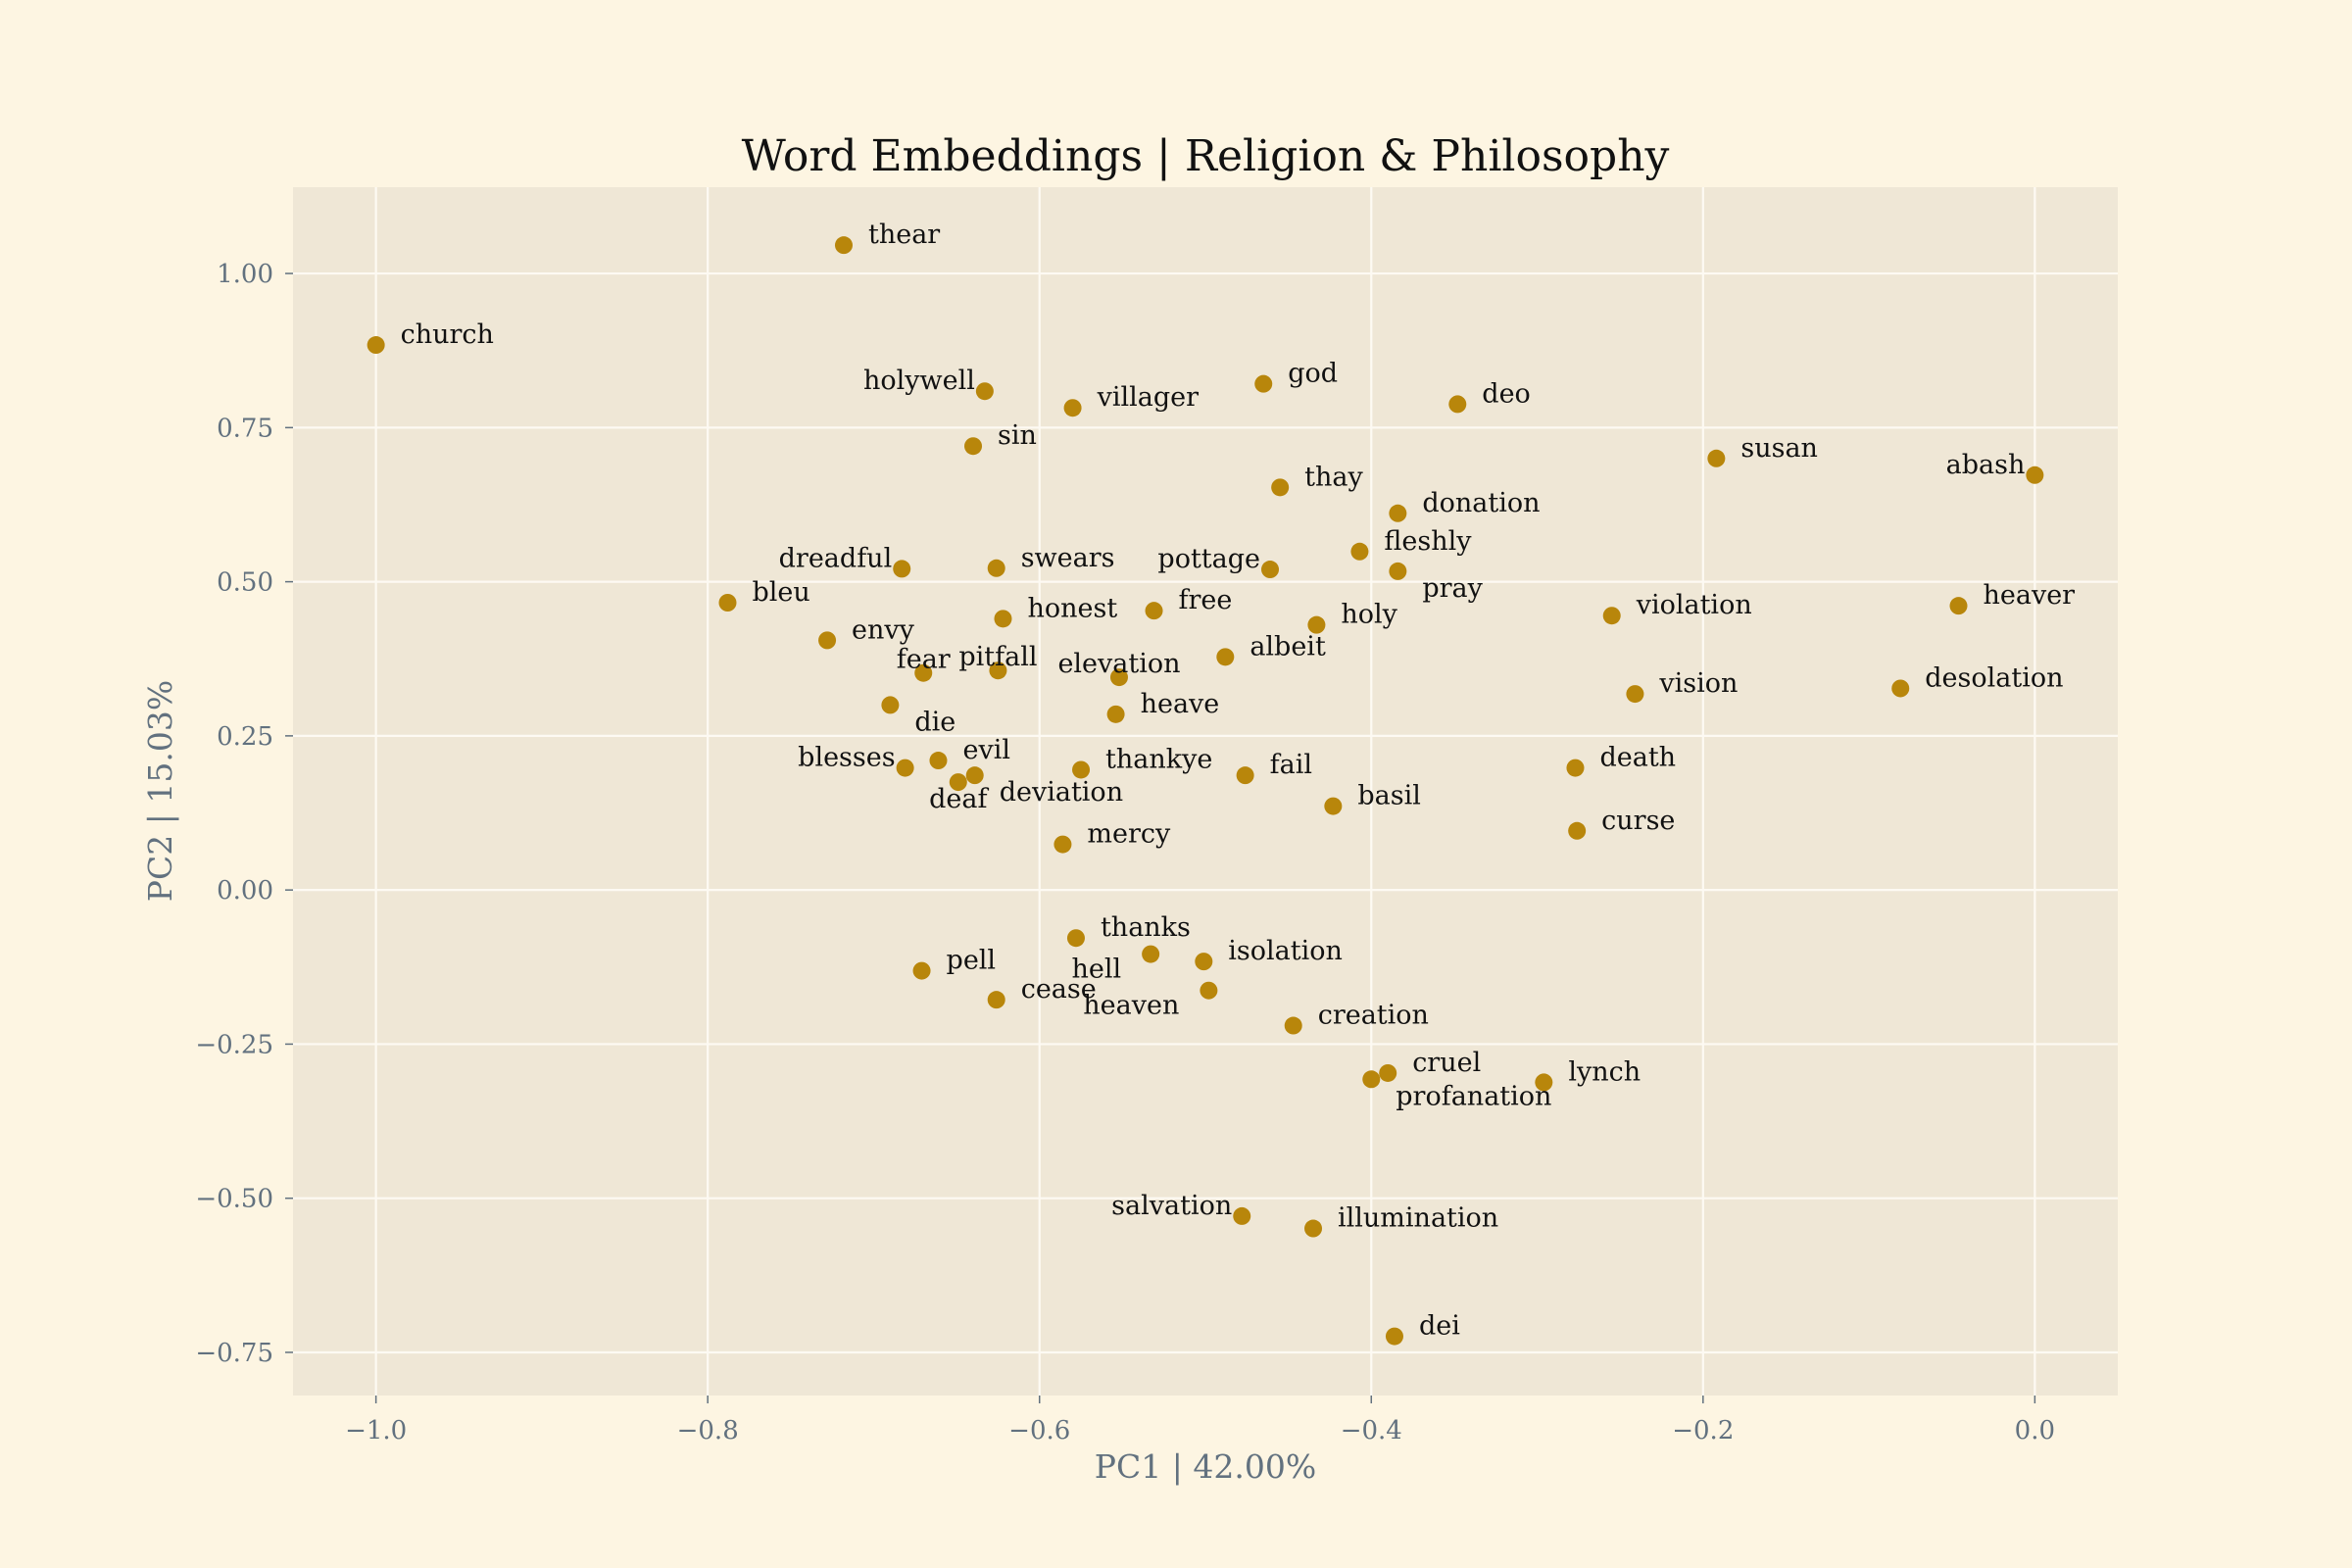  I want to click on point-desolation, so click(1900, 688).